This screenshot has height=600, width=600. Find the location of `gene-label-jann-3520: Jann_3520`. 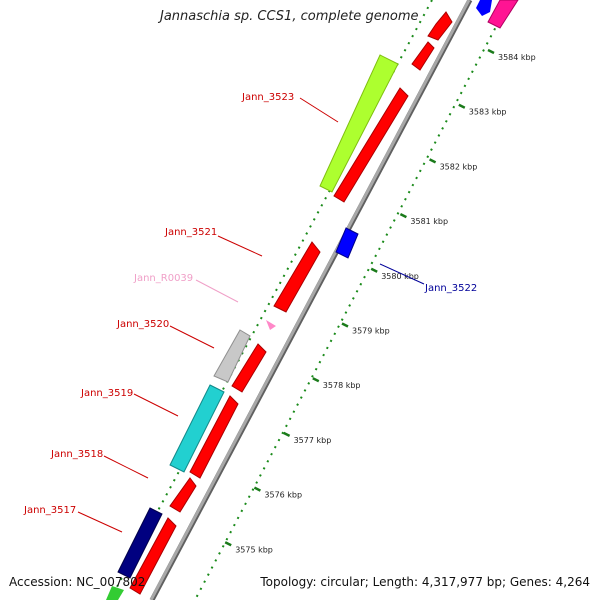

gene-label-jann-3520: Jann_3520 is located at coordinates (142, 324).